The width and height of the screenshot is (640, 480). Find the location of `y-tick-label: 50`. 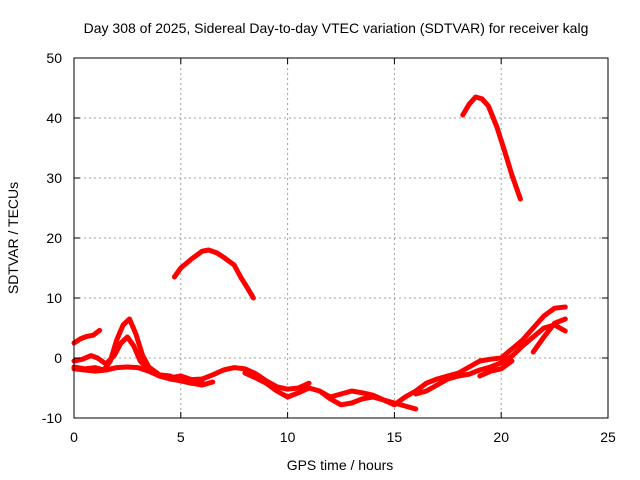

y-tick-label: 50 is located at coordinates (54, 58).